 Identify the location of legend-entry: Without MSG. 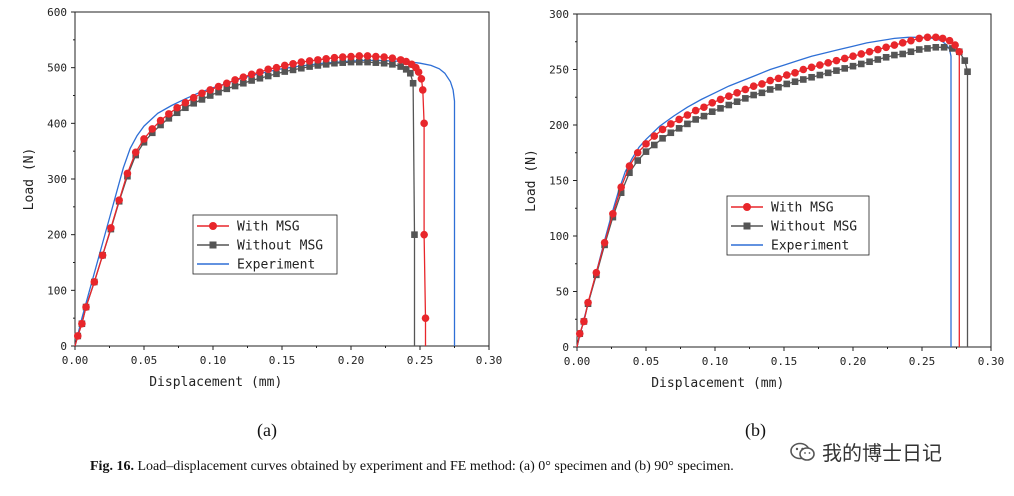
(280, 246).